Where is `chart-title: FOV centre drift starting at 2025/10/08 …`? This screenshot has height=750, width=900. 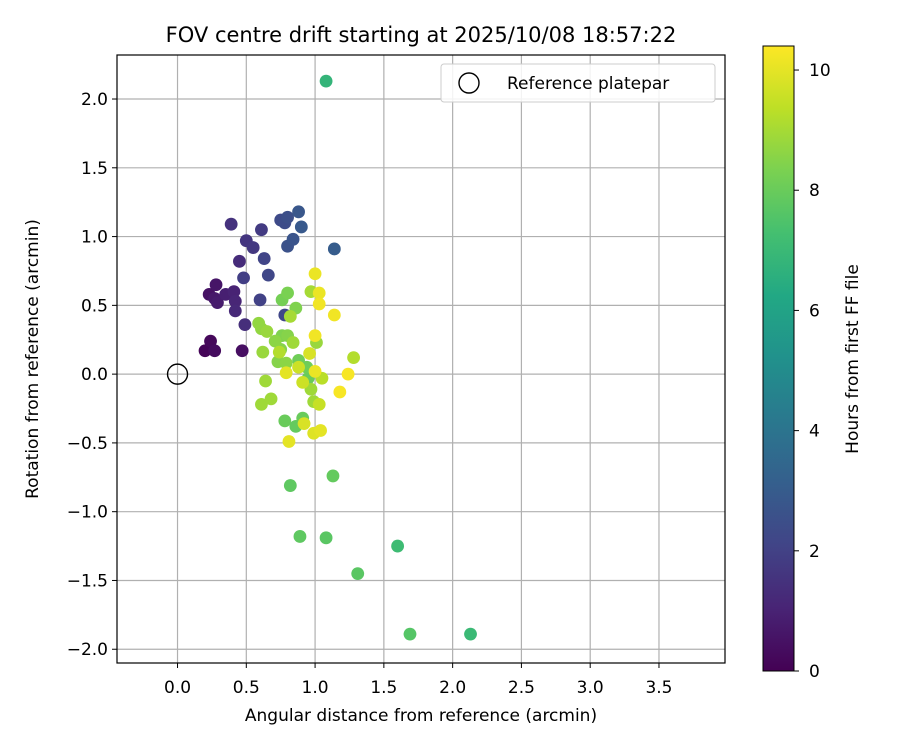 chart-title: FOV centre drift starting at 2025/10/08 … is located at coordinates (421, 35).